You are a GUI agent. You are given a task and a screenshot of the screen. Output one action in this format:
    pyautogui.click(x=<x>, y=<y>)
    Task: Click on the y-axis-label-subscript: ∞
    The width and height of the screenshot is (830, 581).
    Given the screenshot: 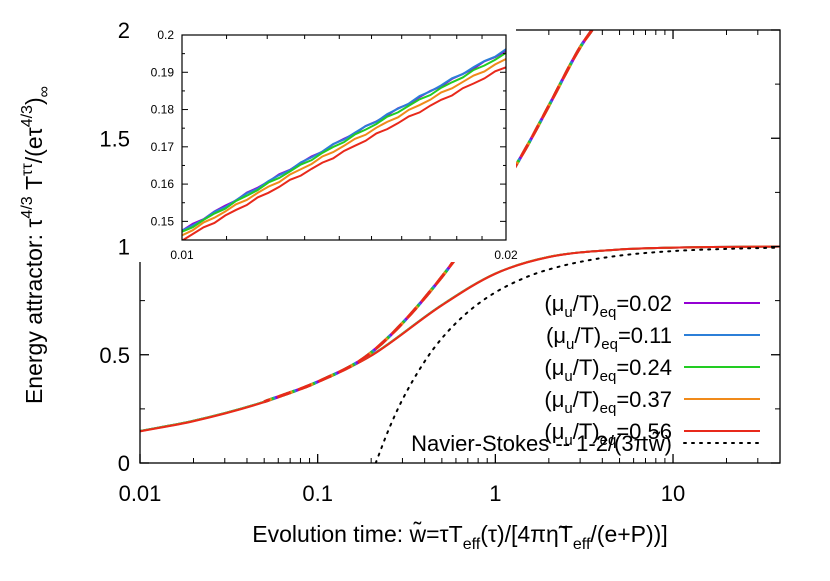 What is the action you would take?
    pyautogui.click(x=44, y=91)
    